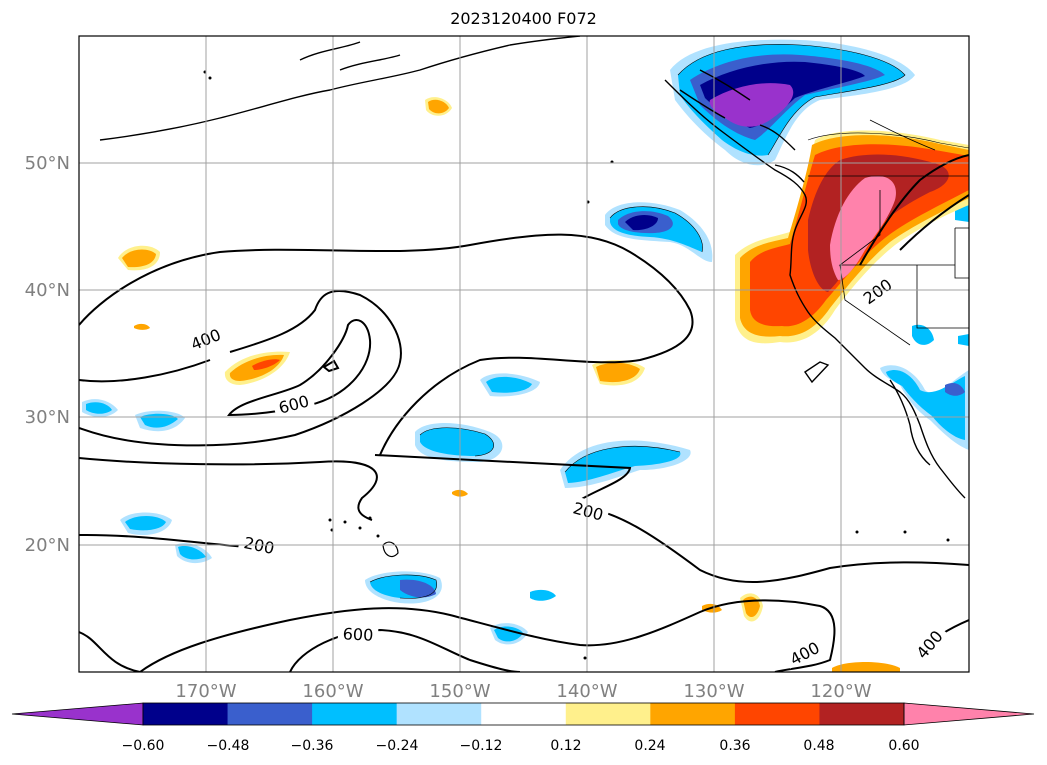 This screenshot has width=1047, height=765. Describe the element at coordinates (47, 417) in the screenshot. I see `lat-tick-label: 30°N` at that location.